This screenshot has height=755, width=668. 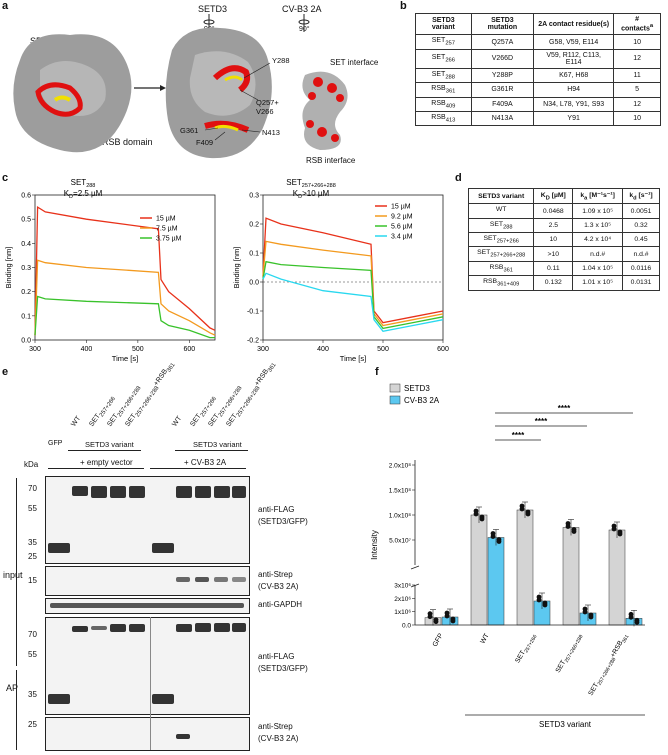 I want to click on lane-label: WT, so click(x=177, y=422).